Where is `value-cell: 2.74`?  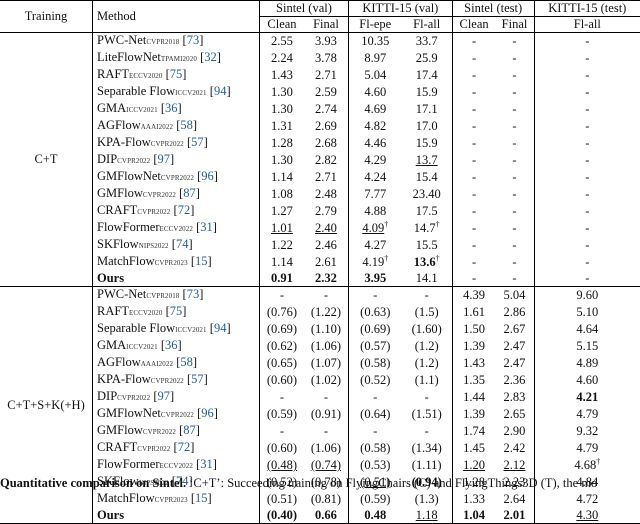
value-cell: 2.74 is located at coordinates (326, 109).